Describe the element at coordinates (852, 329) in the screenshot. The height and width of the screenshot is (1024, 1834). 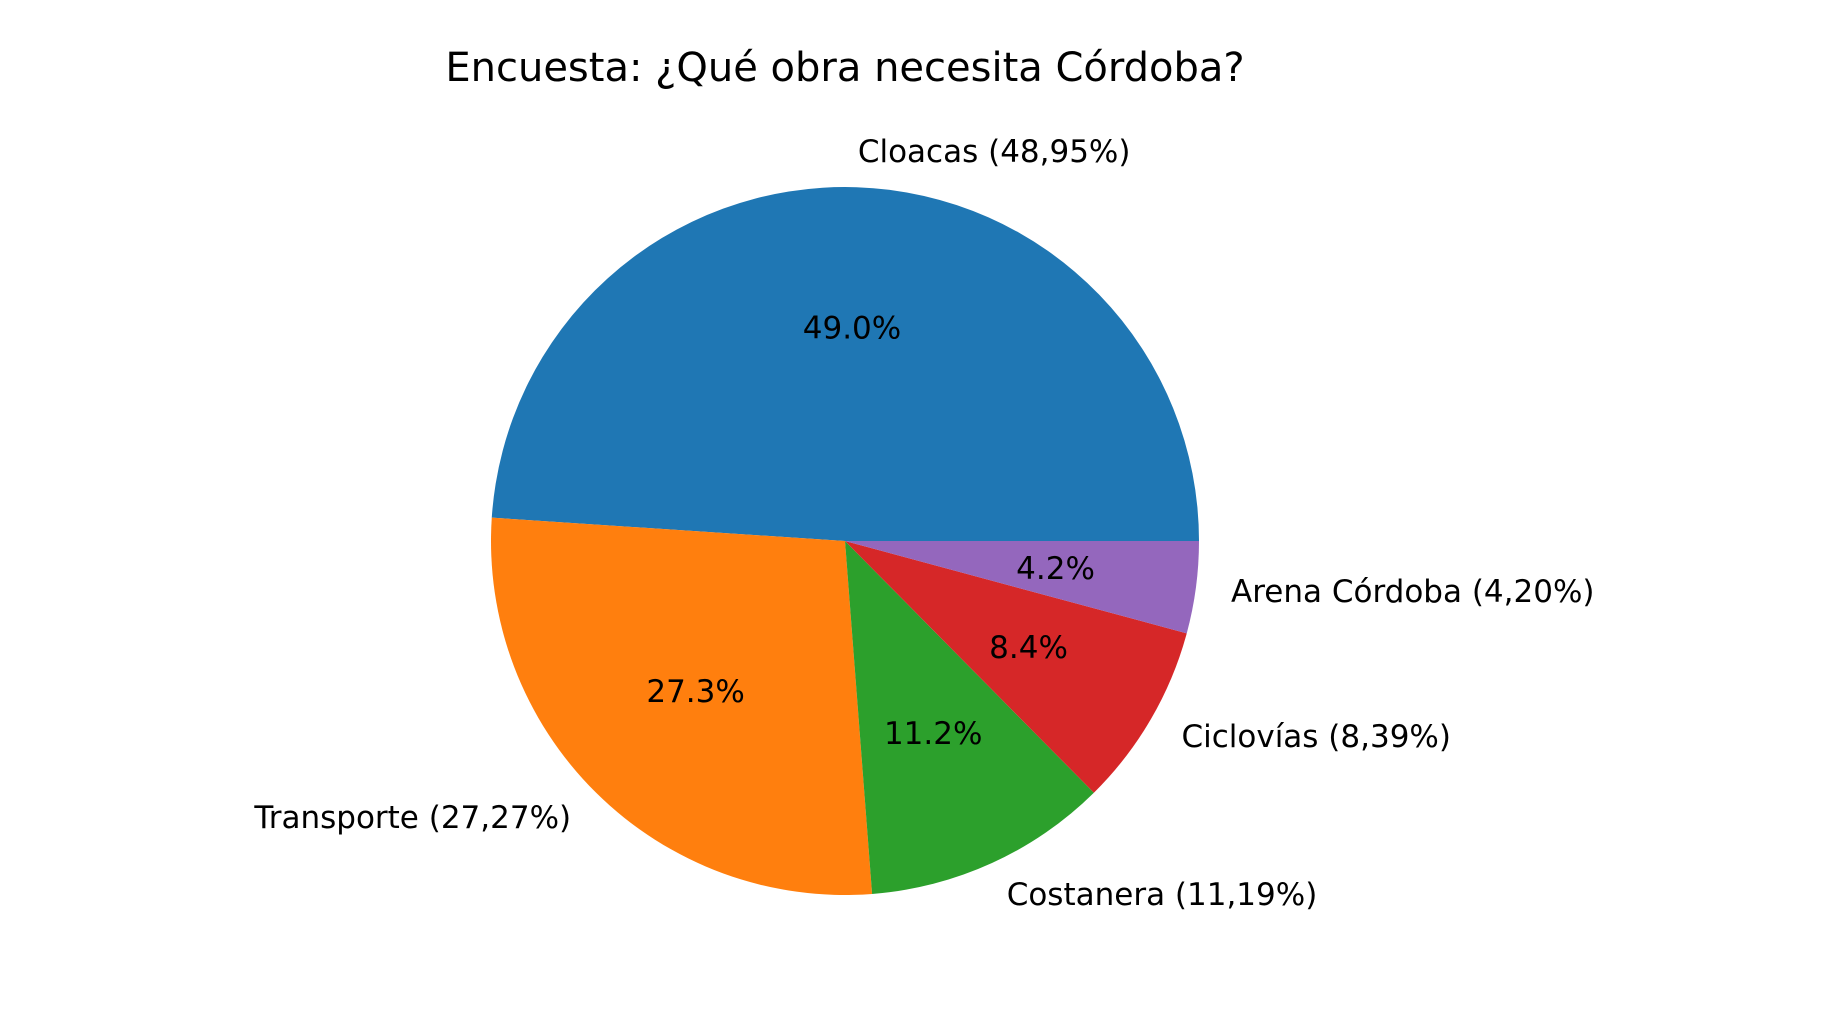
I see `slice-percent-label-0: 49.0%` at that location.